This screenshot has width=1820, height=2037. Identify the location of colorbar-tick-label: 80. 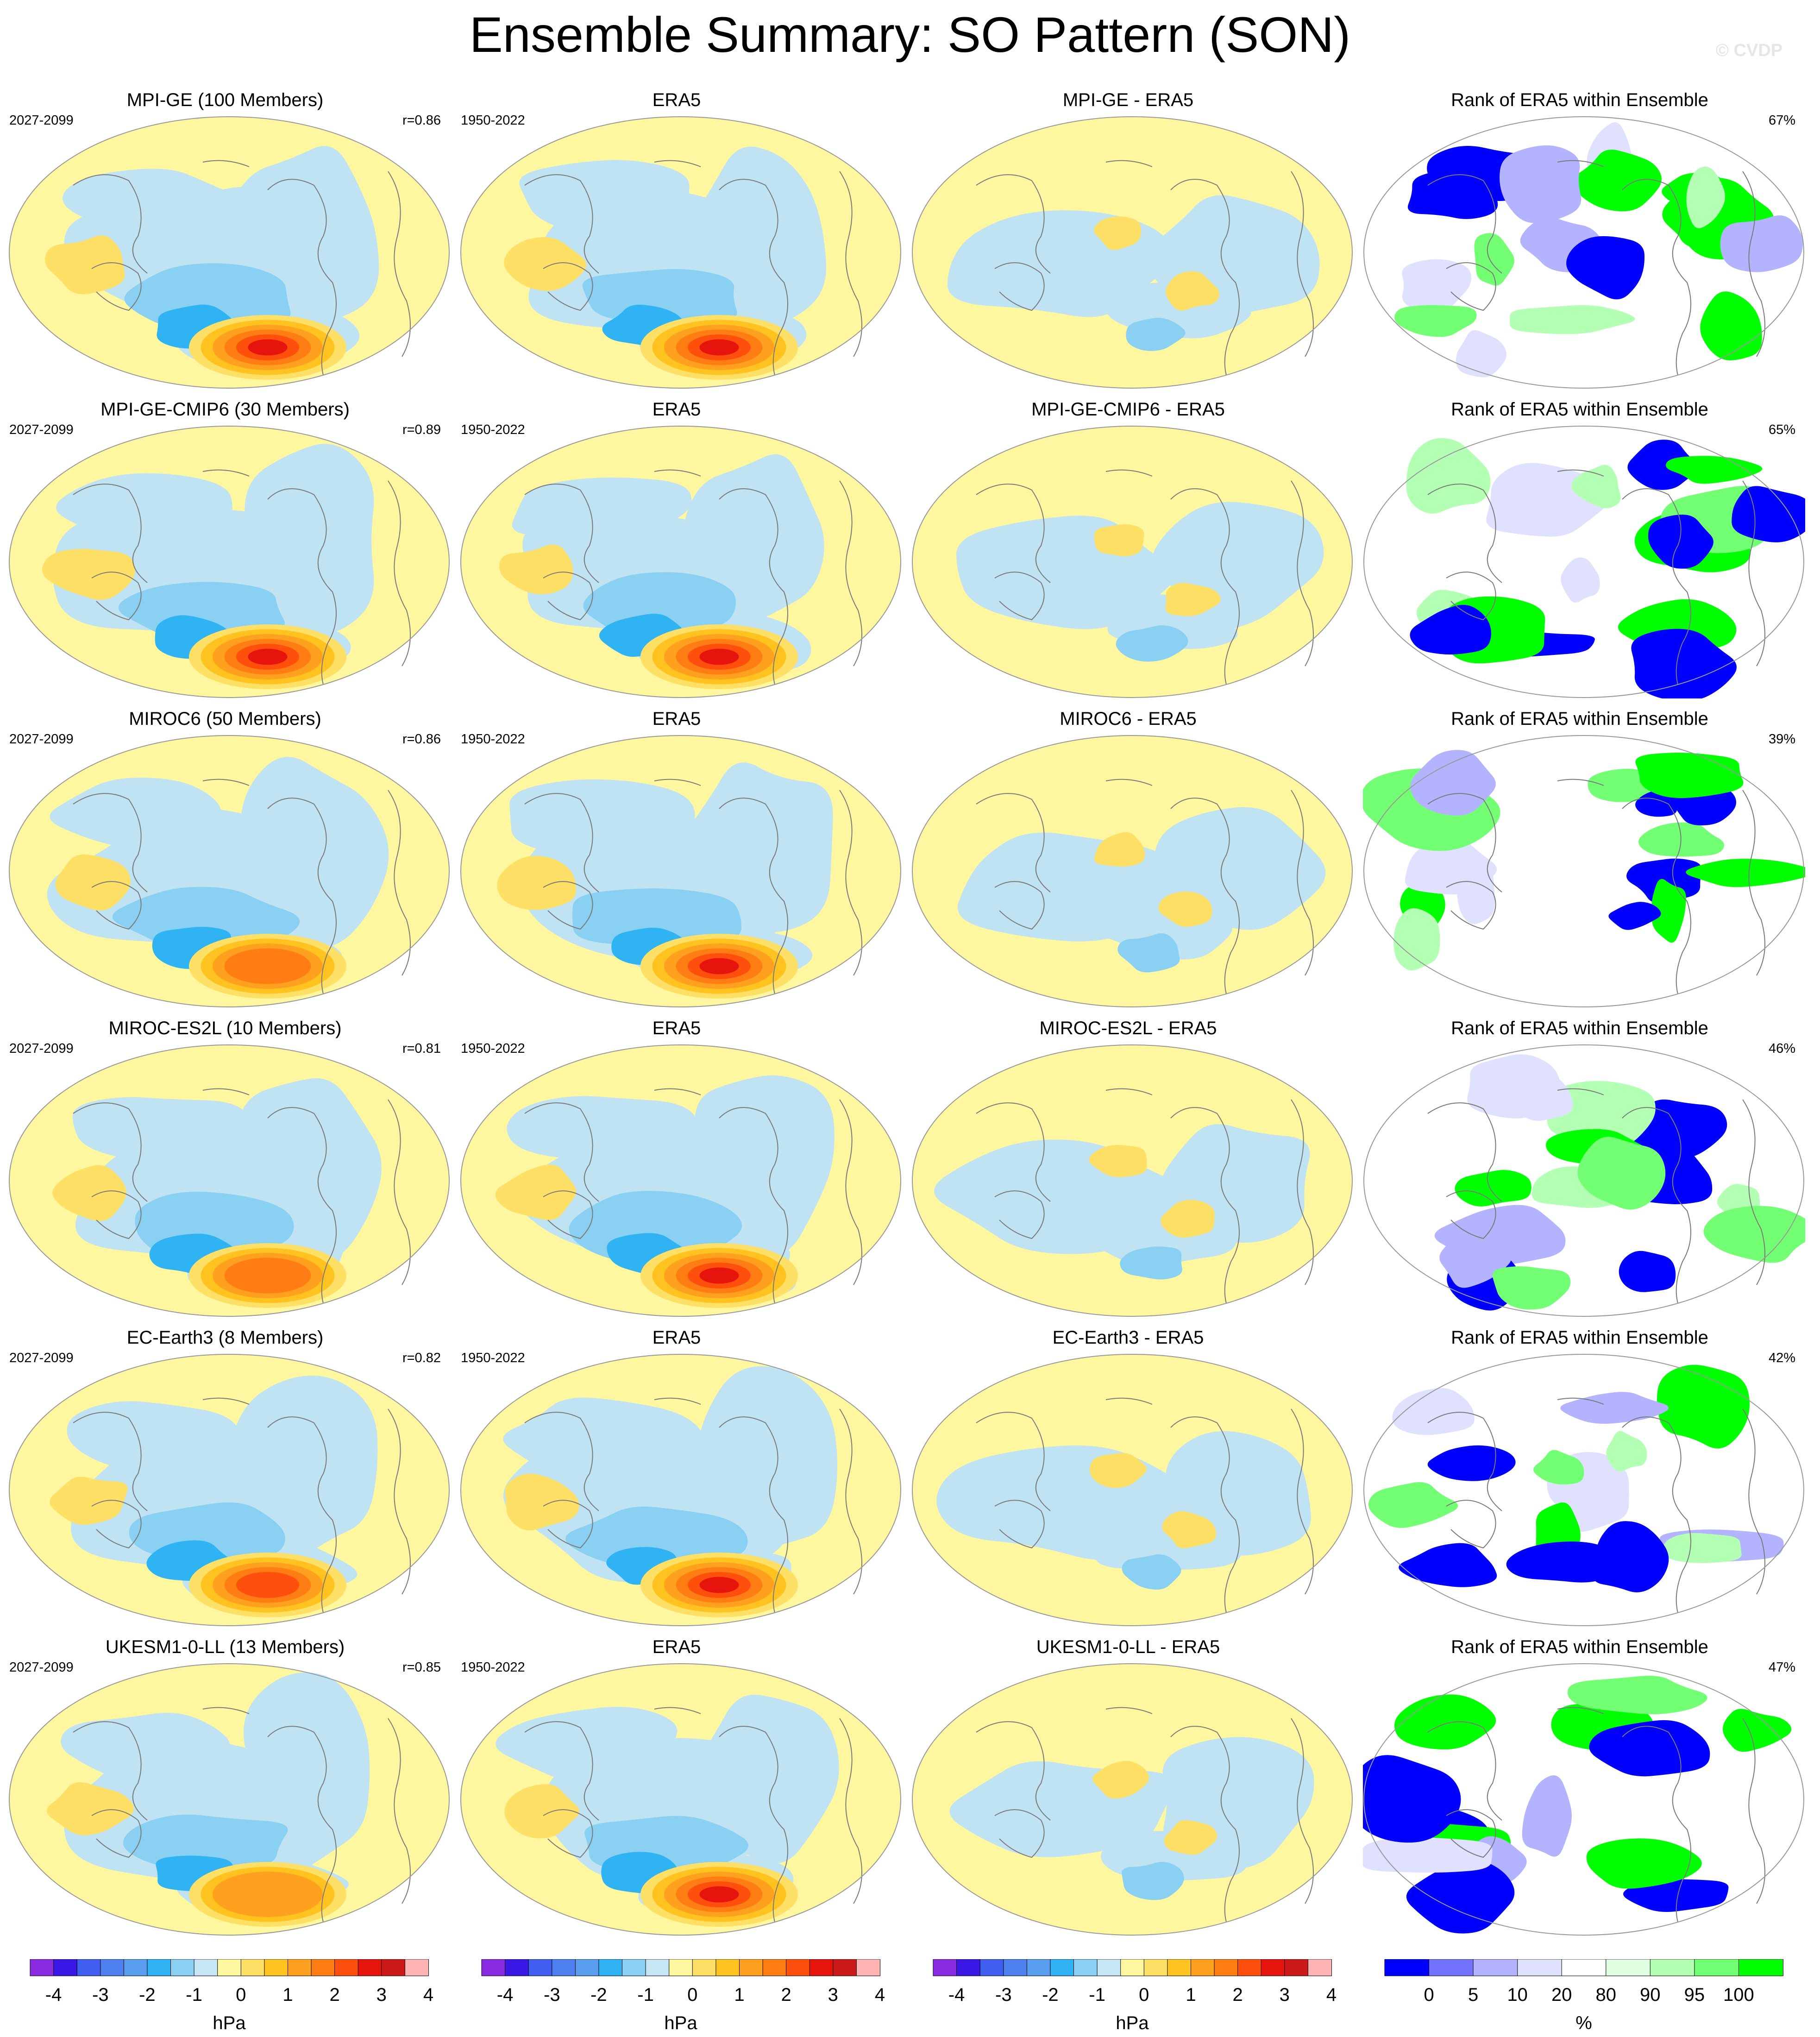
(1606, 1995).